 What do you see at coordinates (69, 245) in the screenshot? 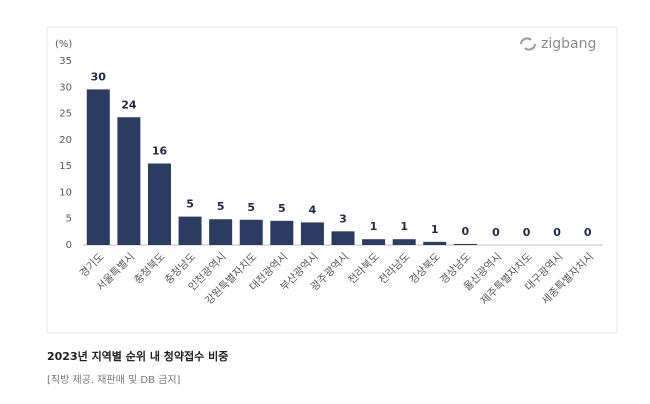
I see `y-tick-label: 0` at bounding box center [69, 245].